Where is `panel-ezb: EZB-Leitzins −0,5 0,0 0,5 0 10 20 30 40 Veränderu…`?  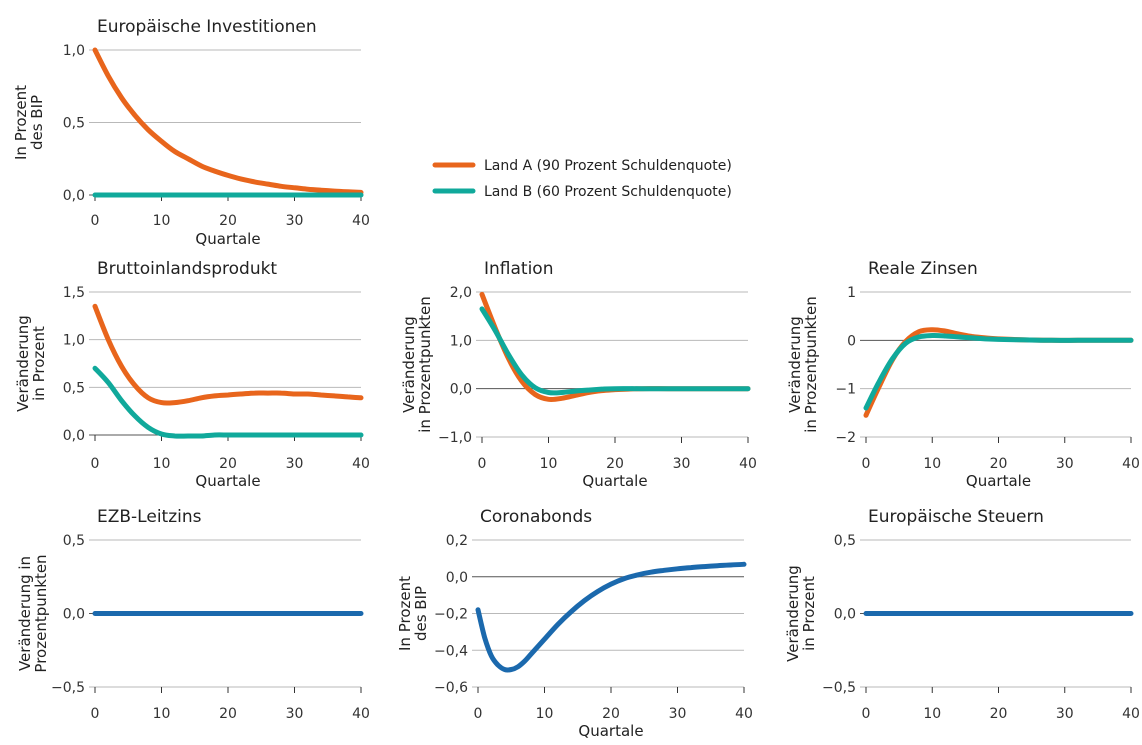
panel-ezb: EZB-Leitzins −0,5 0,0 0,5 0 10 20 30 40 Veränderu… is located at coordinates (193, 614).